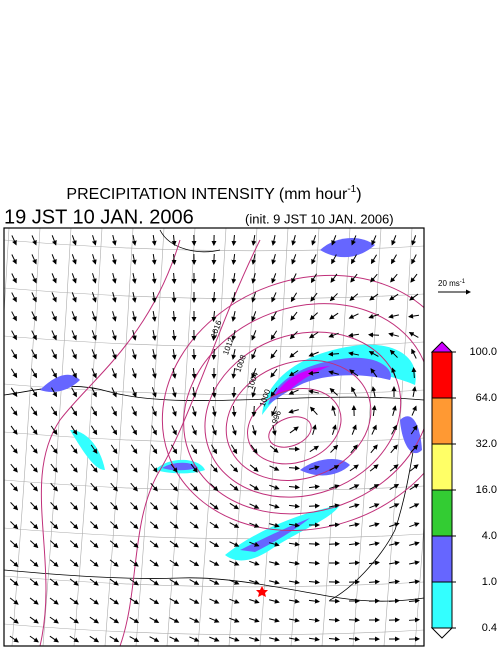  I want to click on title: PRECIPITATION INTENSITY (mm hour-1), so click(213, 194).